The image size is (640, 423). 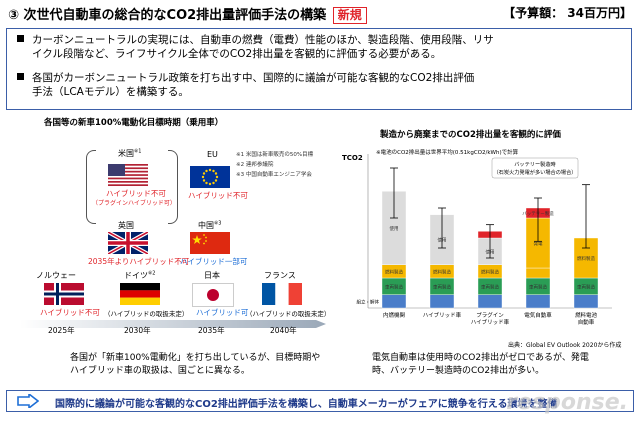 I want to click on right-arrow-icon, so click(x=28, y=401).